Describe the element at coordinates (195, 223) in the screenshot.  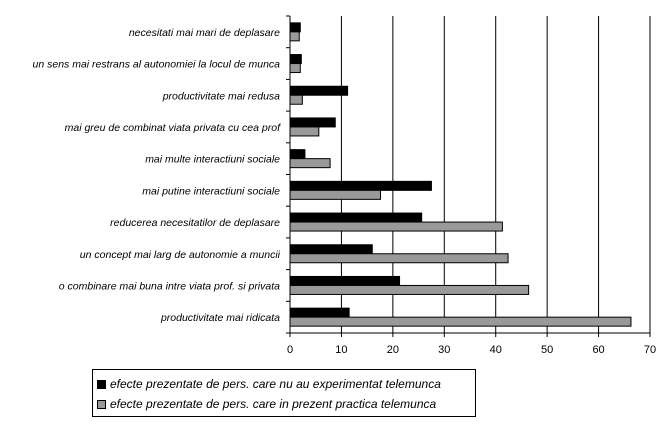
I see `category-label-7: reducerea necesitatilor de deplasare` at that location.